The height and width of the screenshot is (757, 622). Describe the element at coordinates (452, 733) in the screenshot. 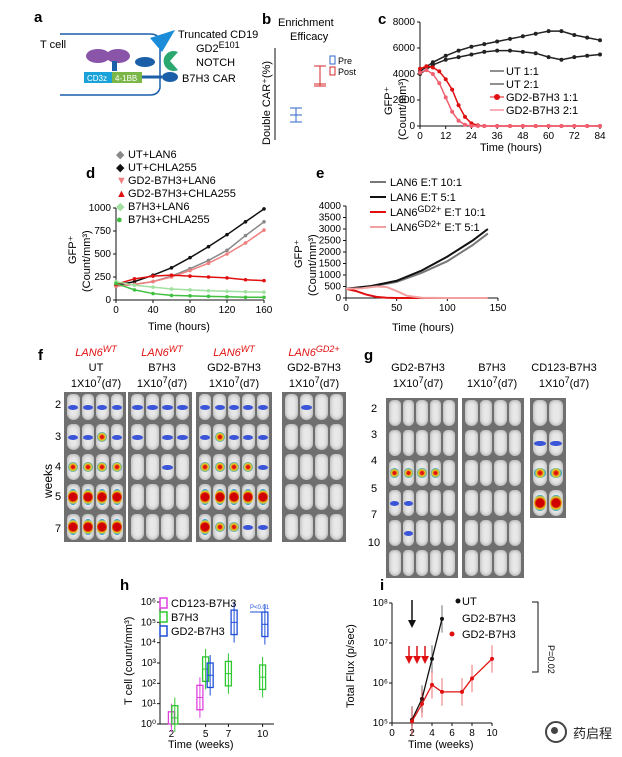

I see `i-xtick-label: 6` at that location.